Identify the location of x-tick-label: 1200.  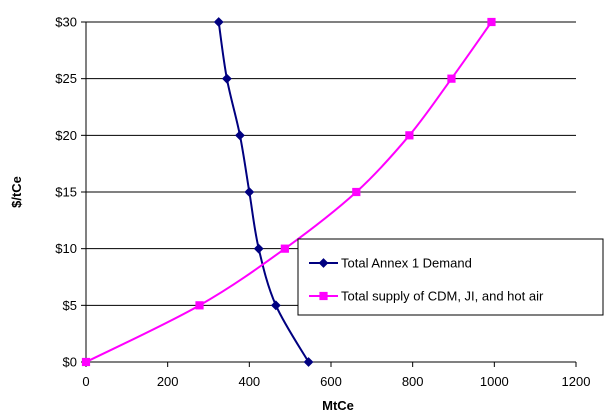
(576, 381).